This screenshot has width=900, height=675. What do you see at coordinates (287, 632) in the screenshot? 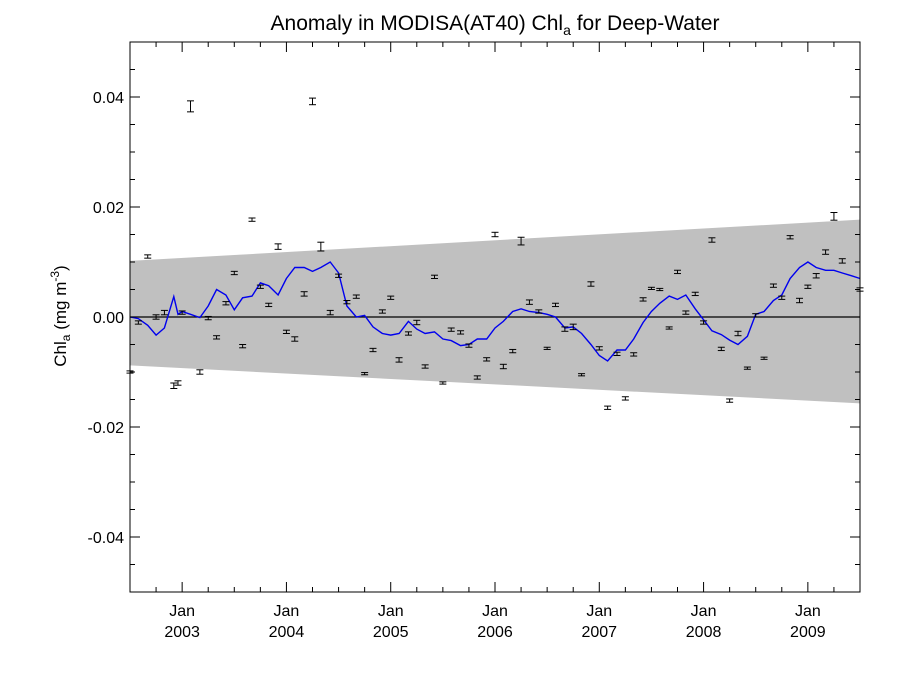
I see `x-tick-label-year: 2004` at bounding box center [287, 632].